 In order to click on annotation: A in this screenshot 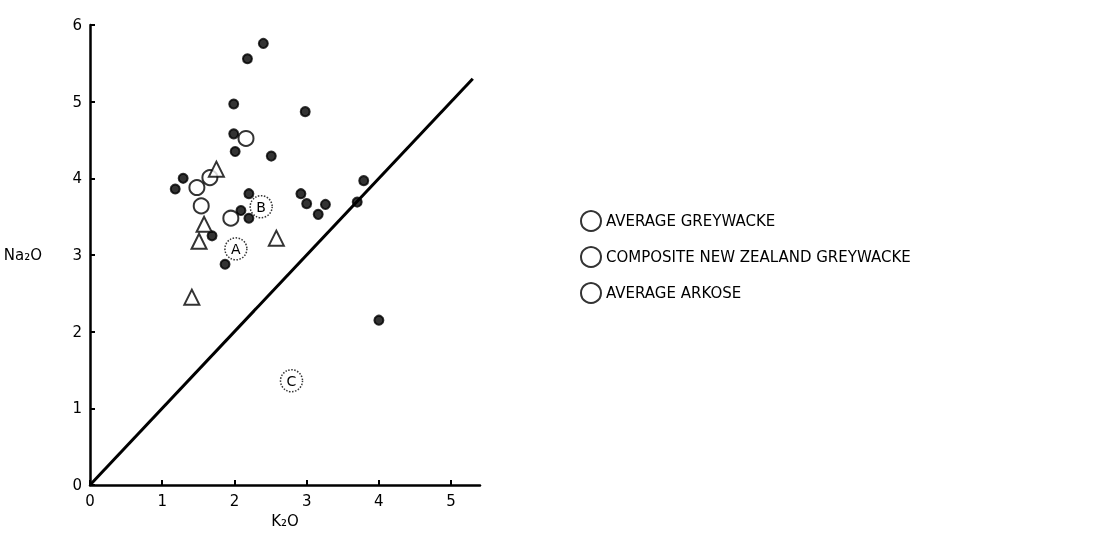, I will do `click(236, 248)`.